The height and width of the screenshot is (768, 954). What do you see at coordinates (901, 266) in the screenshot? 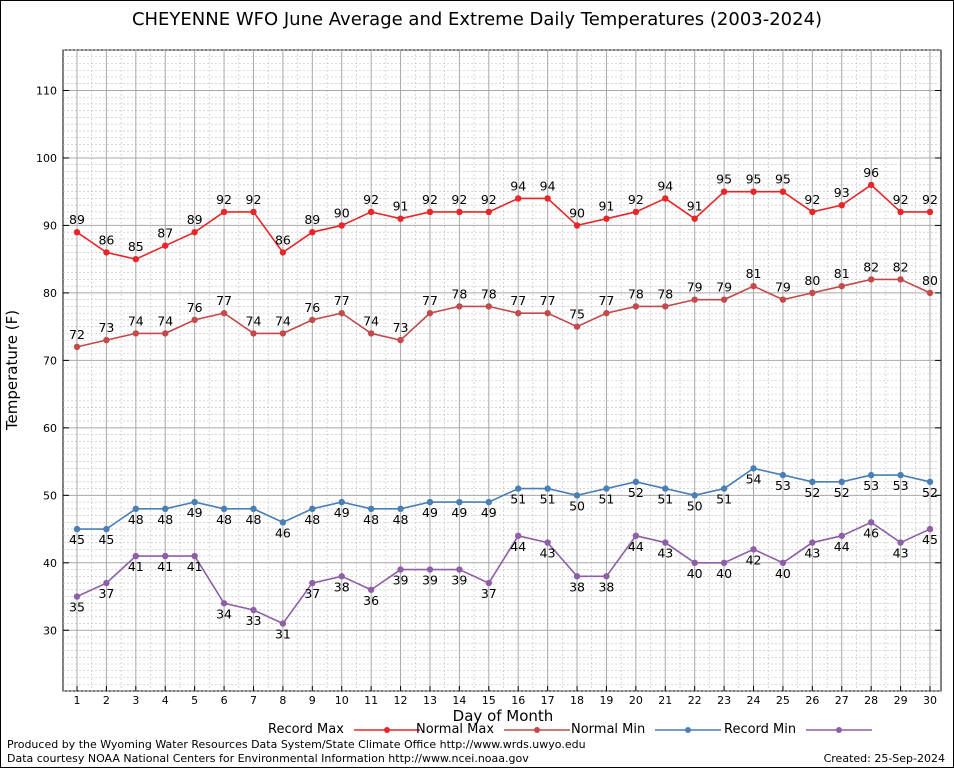
I see `data-label-normal-max: 82` at bounding box center [901, 266].